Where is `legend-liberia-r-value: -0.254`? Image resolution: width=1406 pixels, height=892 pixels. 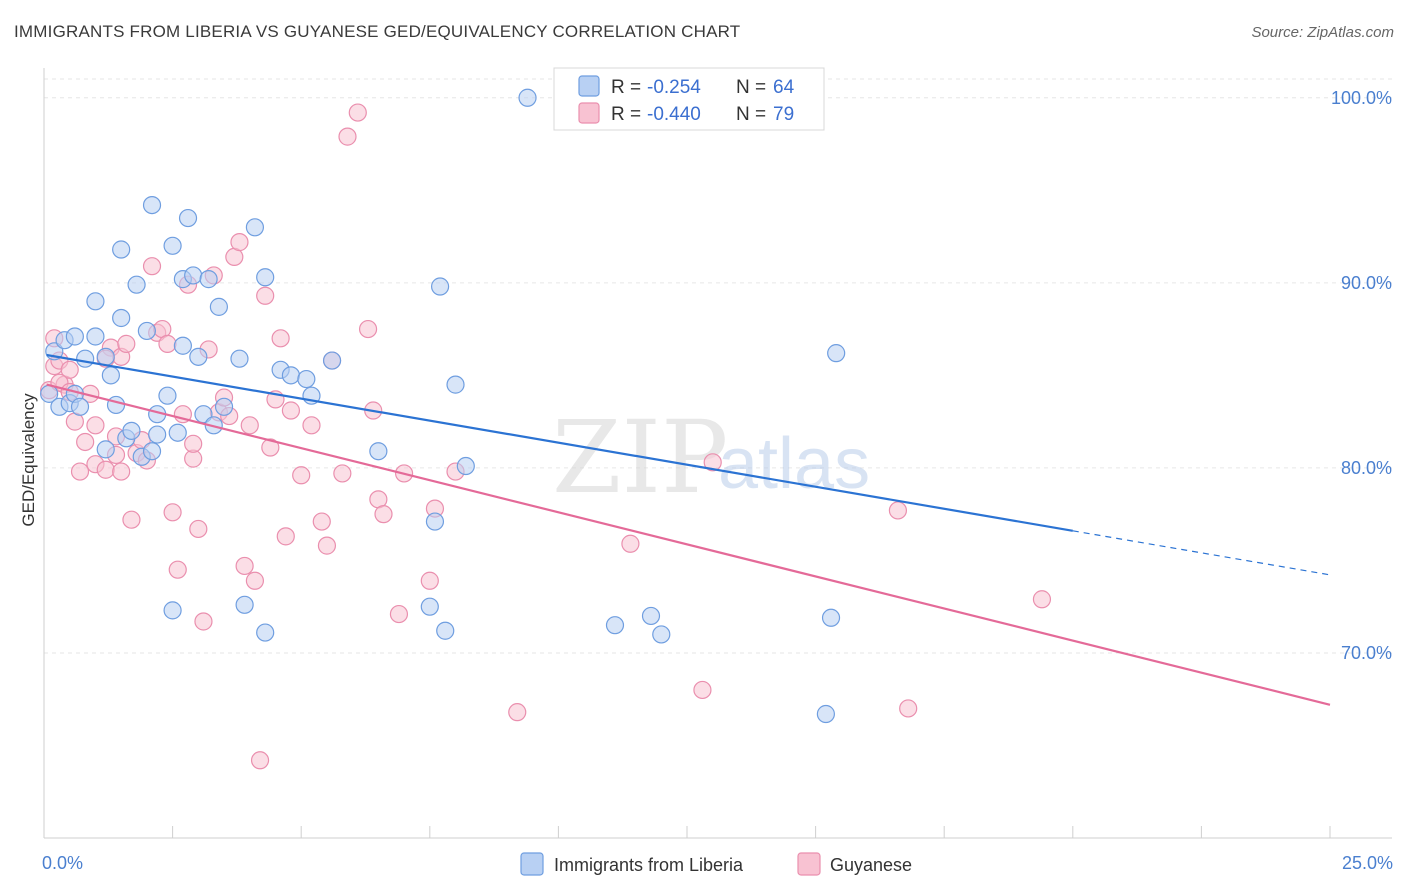
legend-liberia-r-value: -0.254 is located at coordinates (674, 87).